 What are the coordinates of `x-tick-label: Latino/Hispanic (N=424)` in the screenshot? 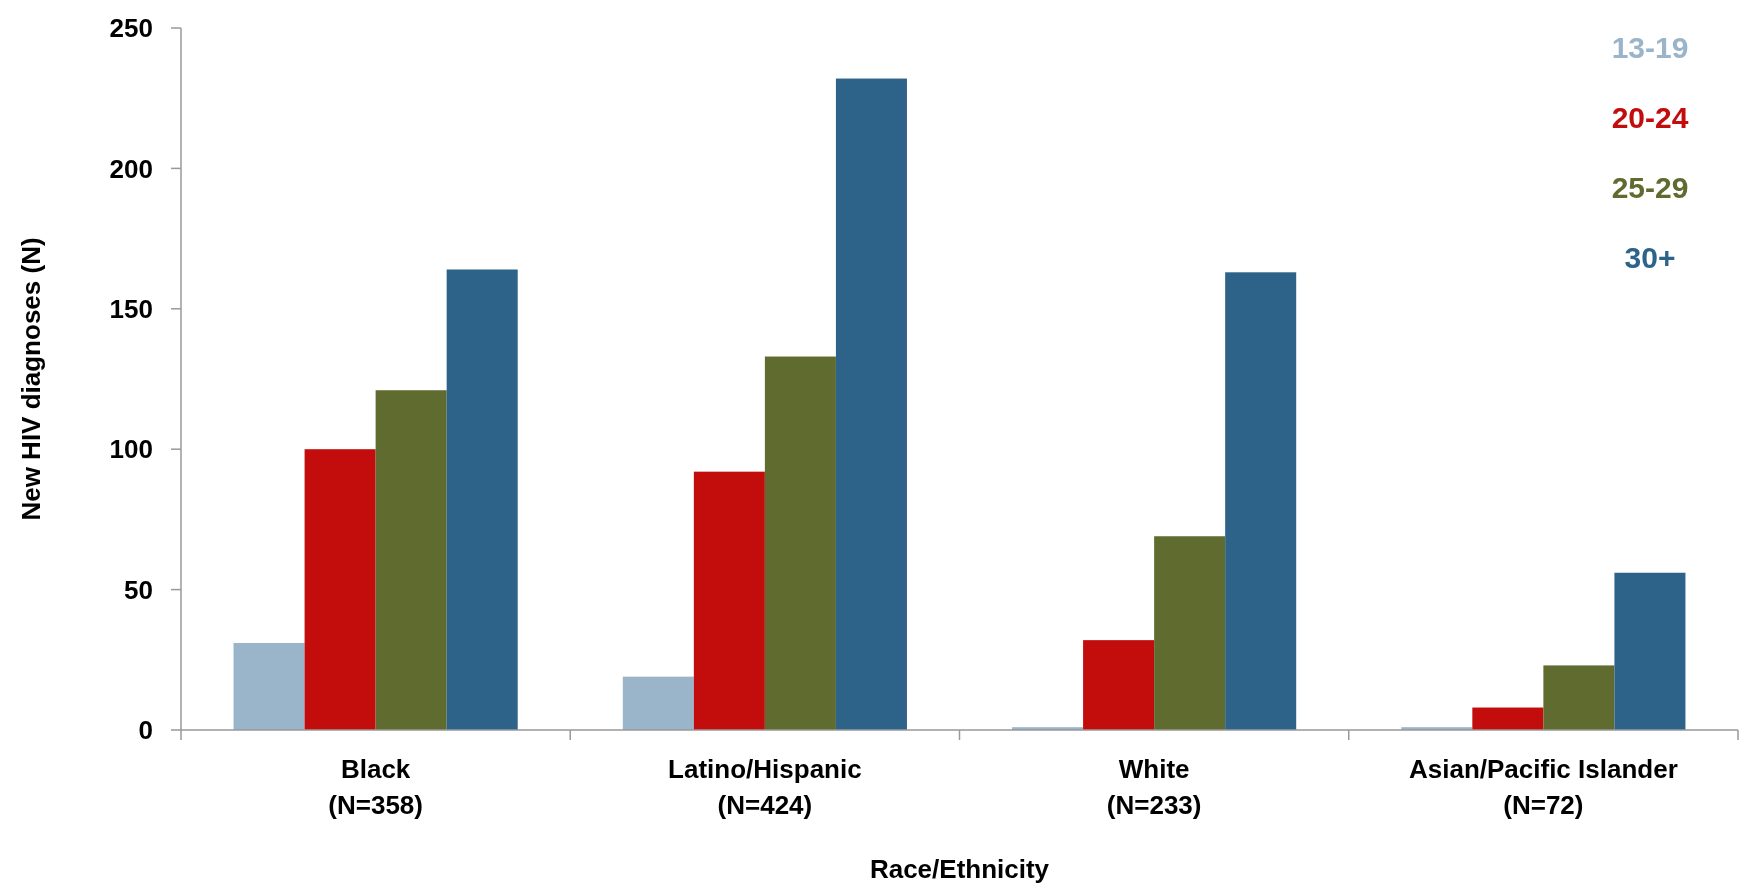 It's located at (765, 787).